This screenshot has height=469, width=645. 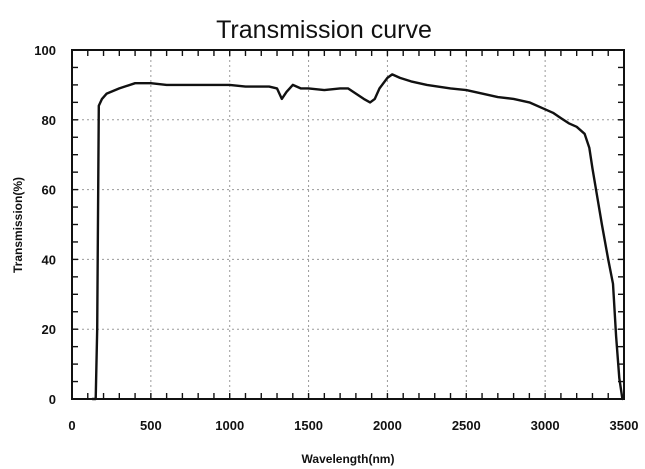 I want to click on x-tick-label: 3500, so click(x=624, y=425).